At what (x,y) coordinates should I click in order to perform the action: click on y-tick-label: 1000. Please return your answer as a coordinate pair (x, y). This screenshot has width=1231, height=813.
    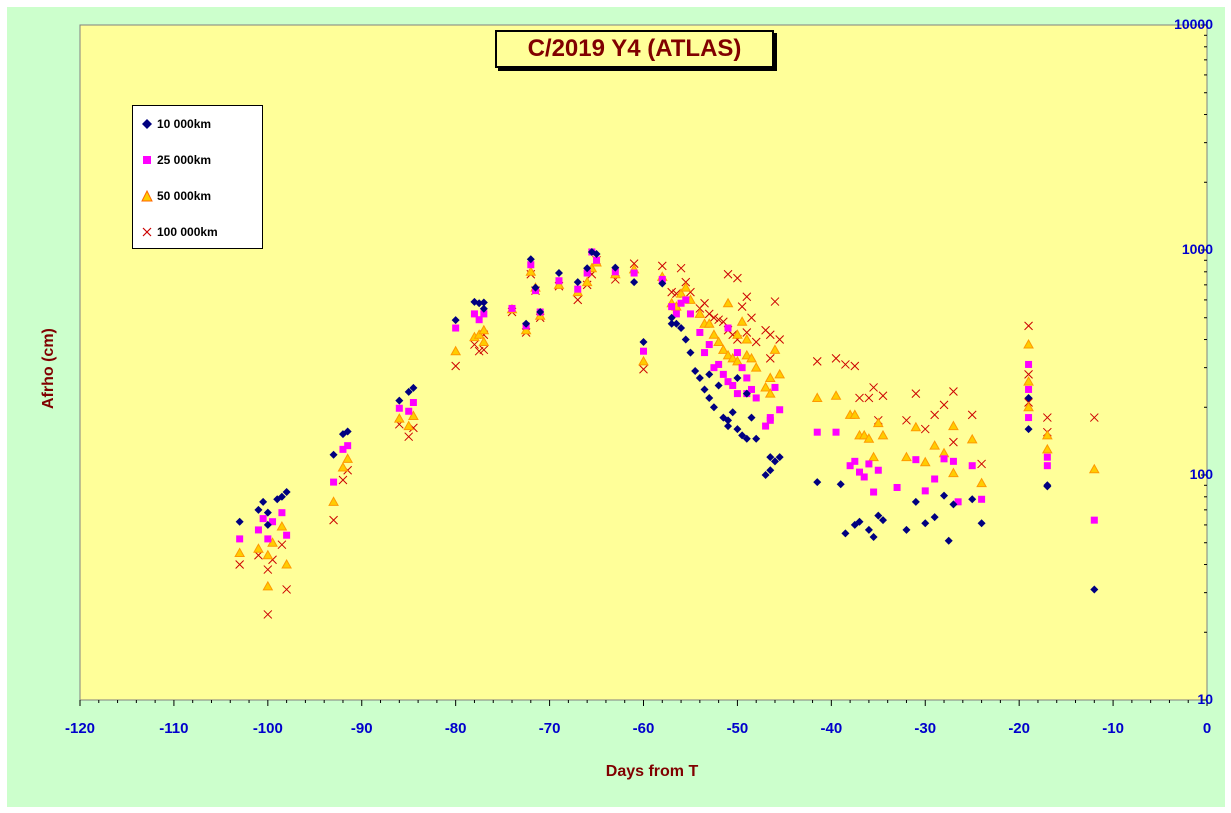
    Looking at the image, I should click on (1197, 249).